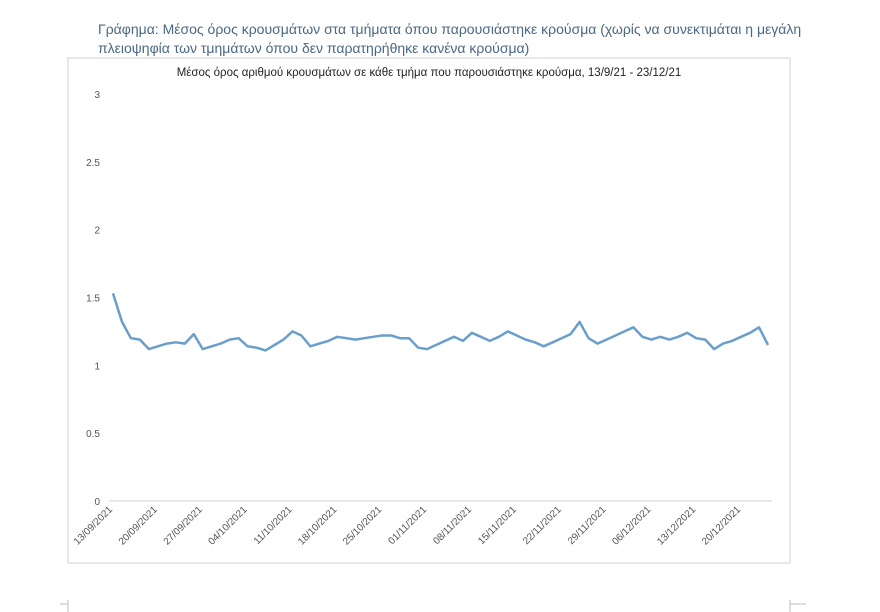 This screenshot has height=612, width=880. I want to click on x-tick-label: 04/10/2021, so click(228, 525).